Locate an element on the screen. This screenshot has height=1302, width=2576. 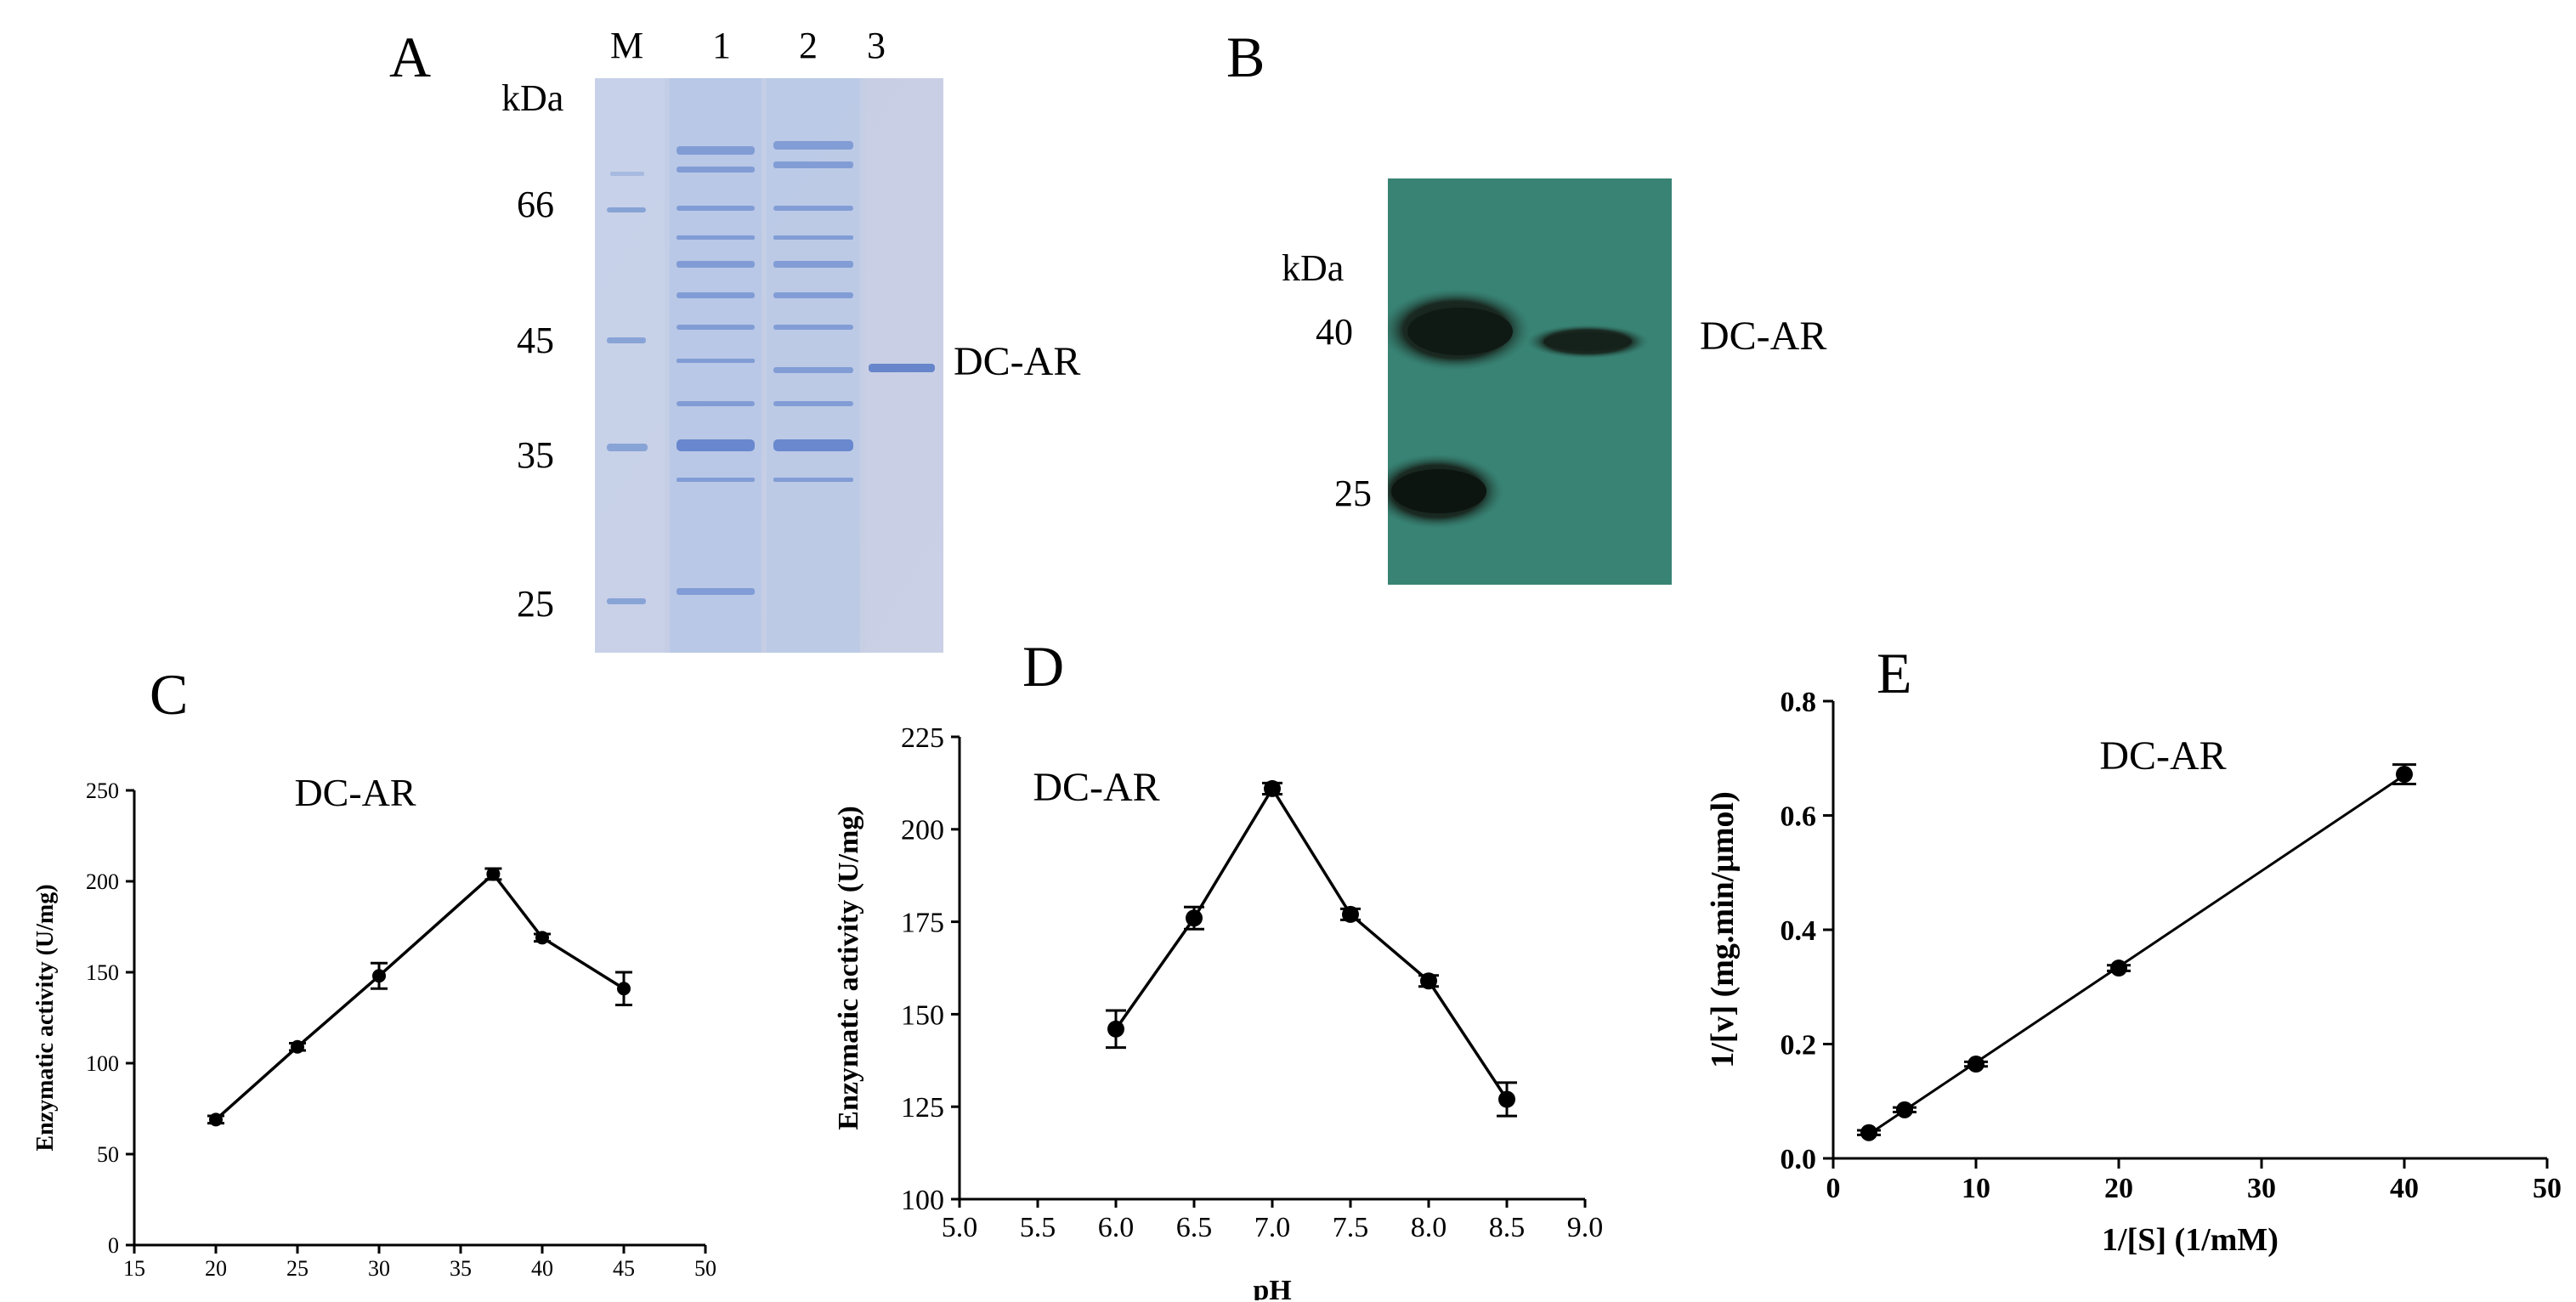
y-tick-label: 0.2 is located at coordinates (1799, 1045).